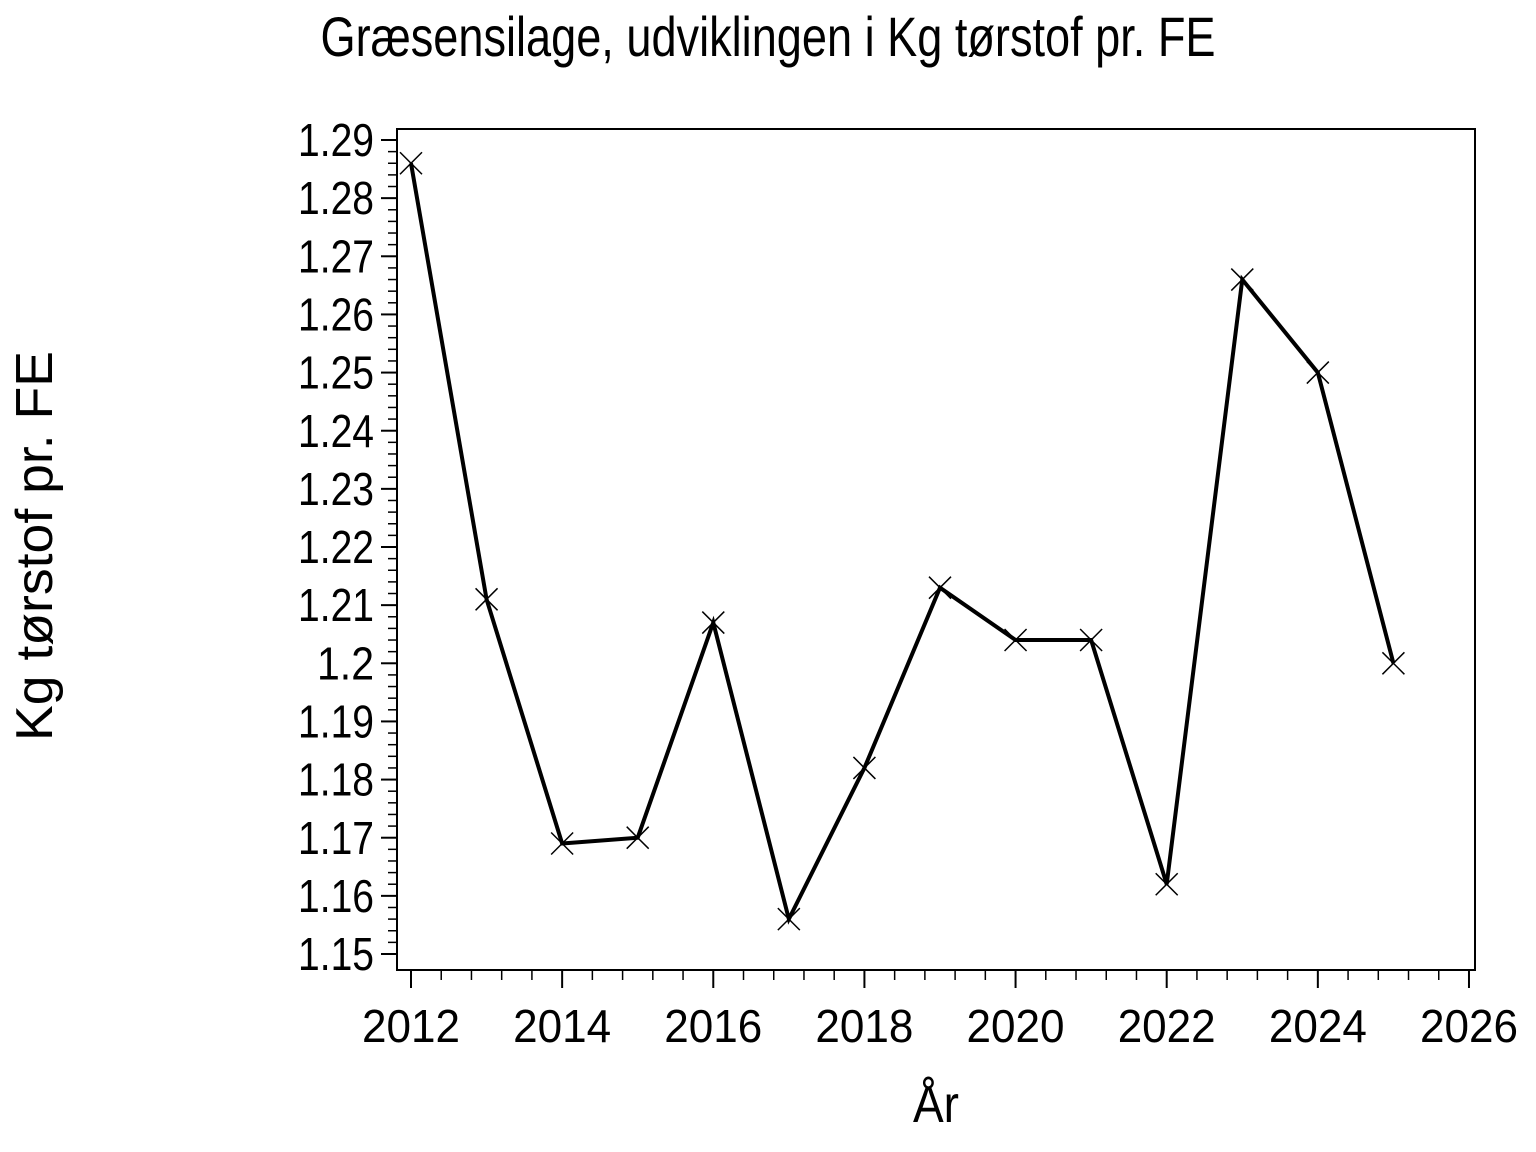 Image resolution: width=1536 pixels, height=1152 pixels. Describe the element at coordinates (336, 489) in the screenshot. I see `y-tick-label: 1.23` at that location.